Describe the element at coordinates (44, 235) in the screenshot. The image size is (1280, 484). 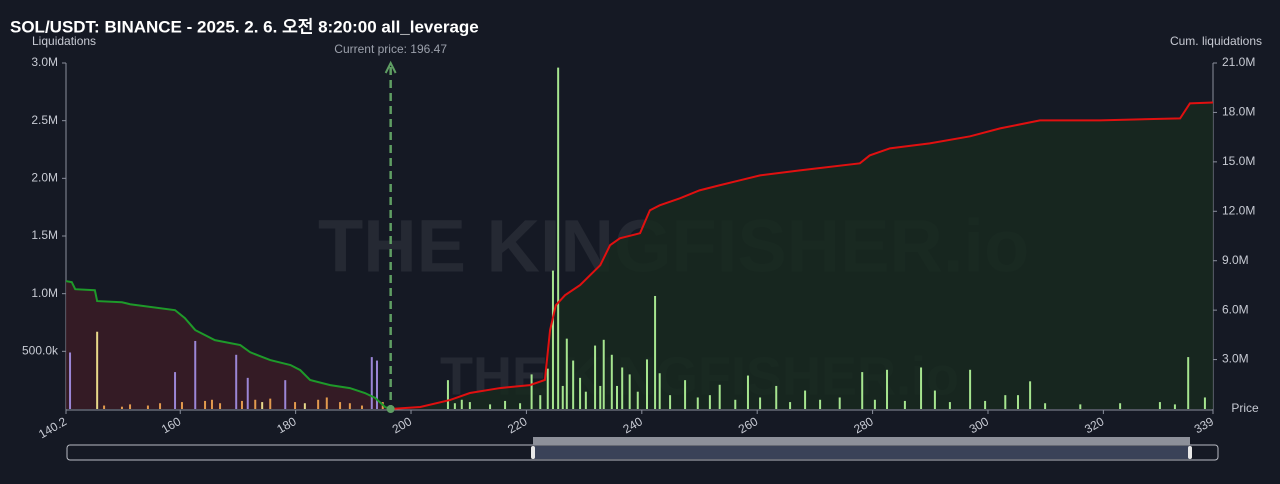
I see `y-tick-label: 1.5M` at that location.